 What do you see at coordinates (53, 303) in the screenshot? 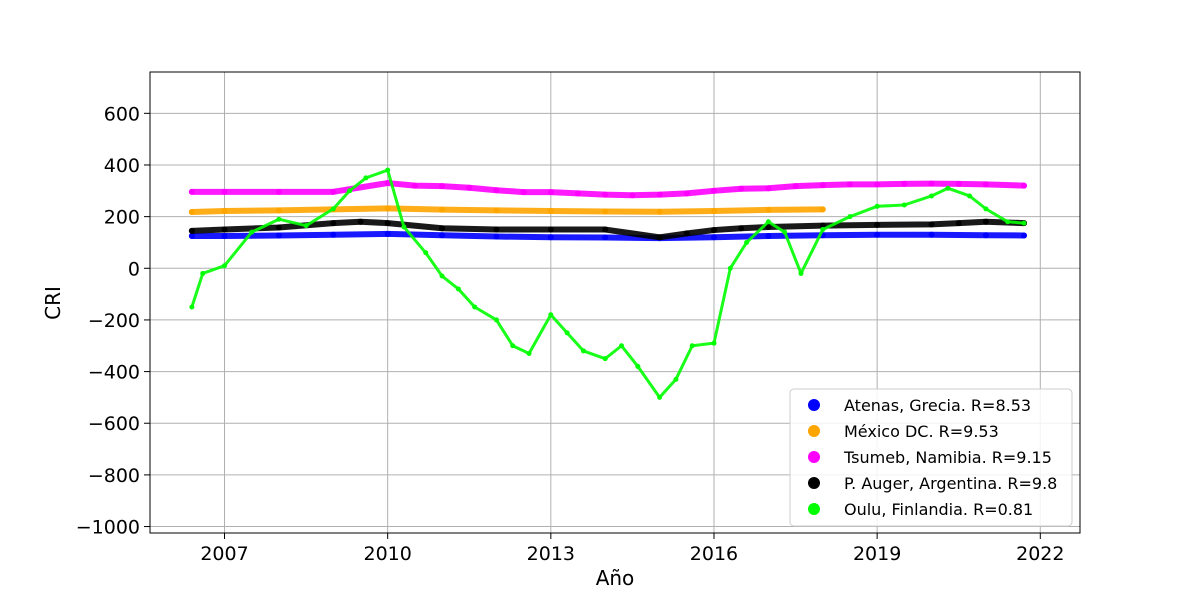
I see `y-axis-label: CRI` at bounding box center [53, 303].